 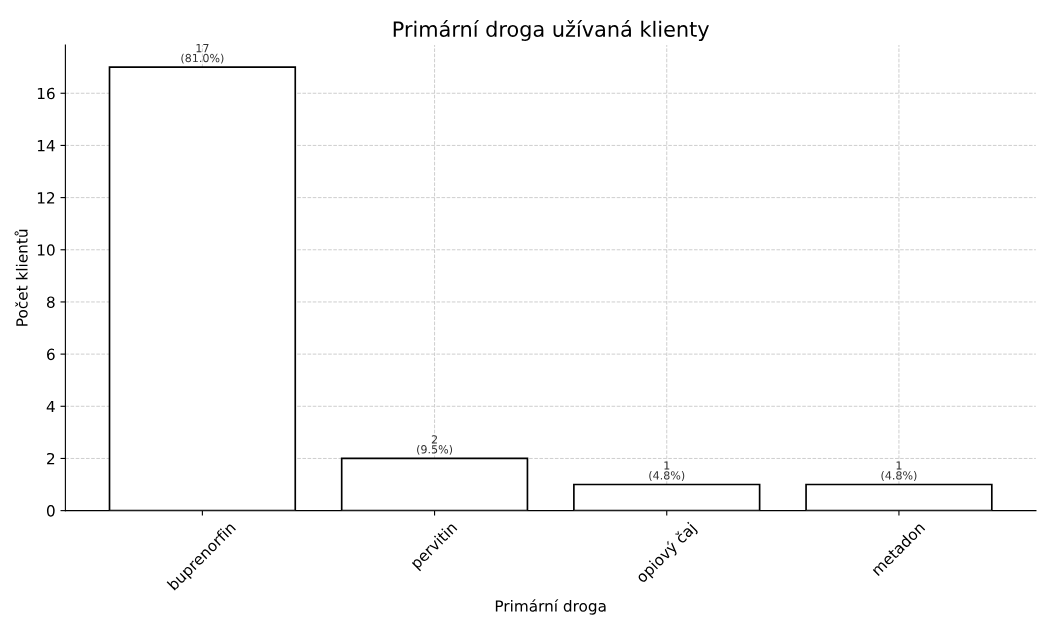 What do you see at coordinates (50, 511) in the screenshot?
I see `y-tick-label: 0` at bounding box center [50, 511].